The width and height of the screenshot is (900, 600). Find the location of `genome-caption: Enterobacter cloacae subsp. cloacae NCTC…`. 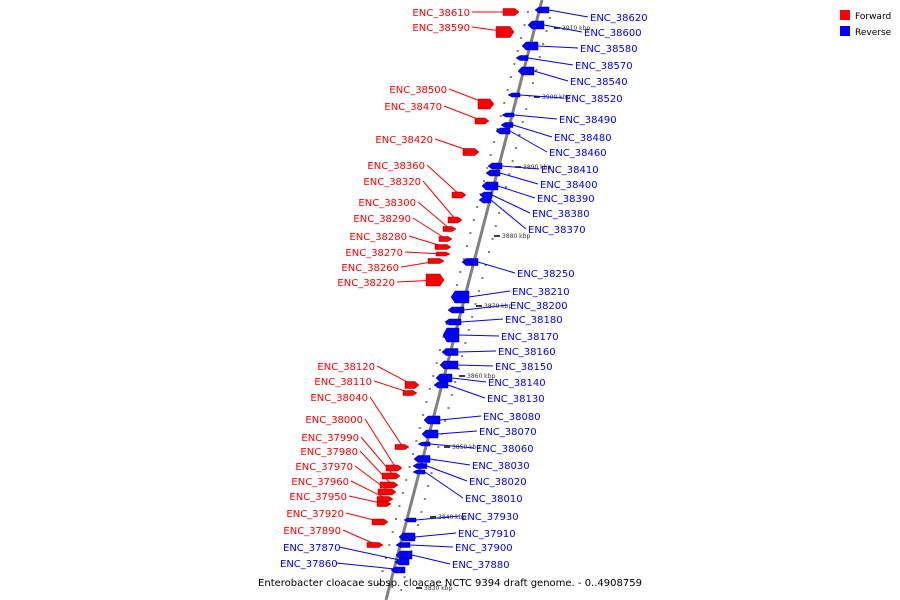

genome-caption: Enterobacter cloacae subsp. cloacae NCTC… is located at coordinates (450, 583).